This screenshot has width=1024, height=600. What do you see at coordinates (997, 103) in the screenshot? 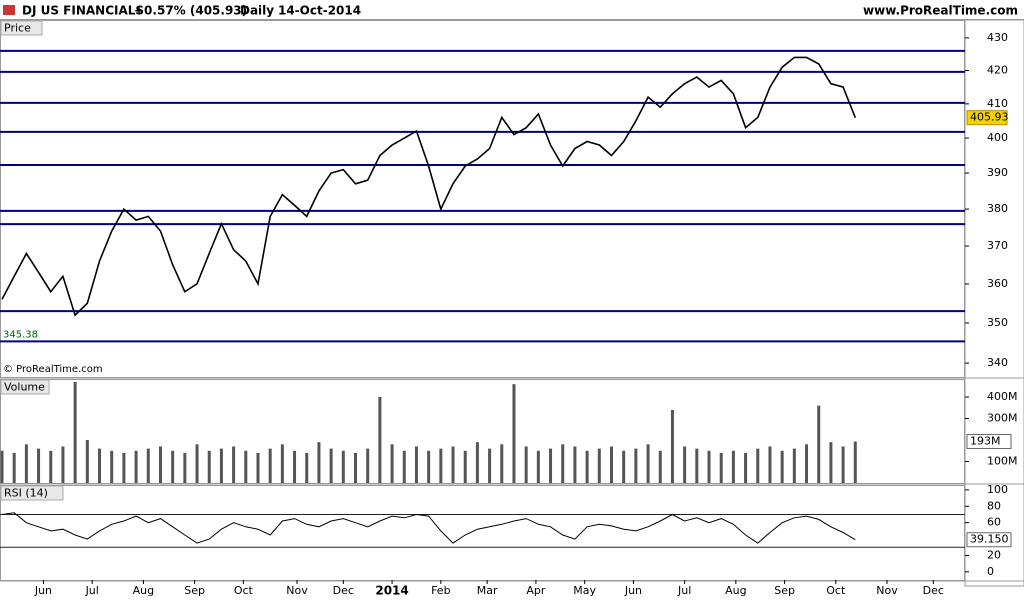
I see `y-tick-label: 410` at bounding box center [997, 103].